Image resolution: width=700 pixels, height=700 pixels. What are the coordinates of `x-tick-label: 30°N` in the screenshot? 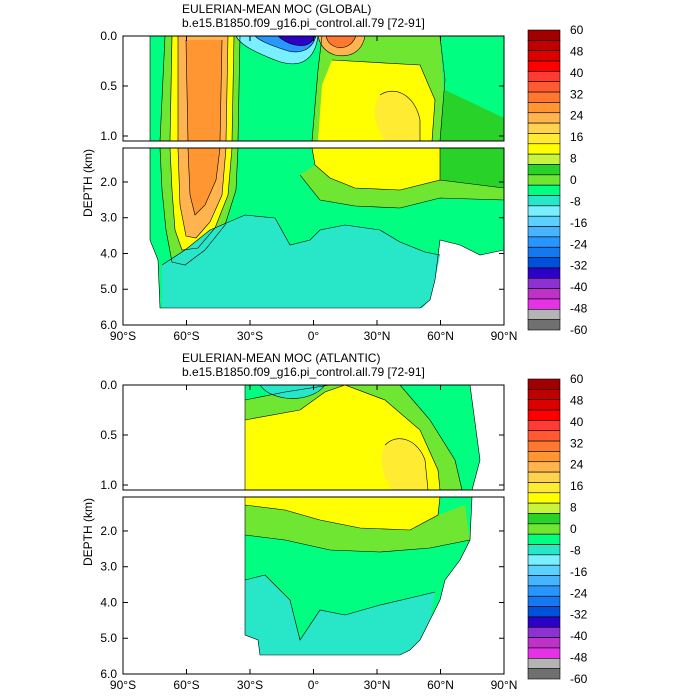 It's located at (377, 336).